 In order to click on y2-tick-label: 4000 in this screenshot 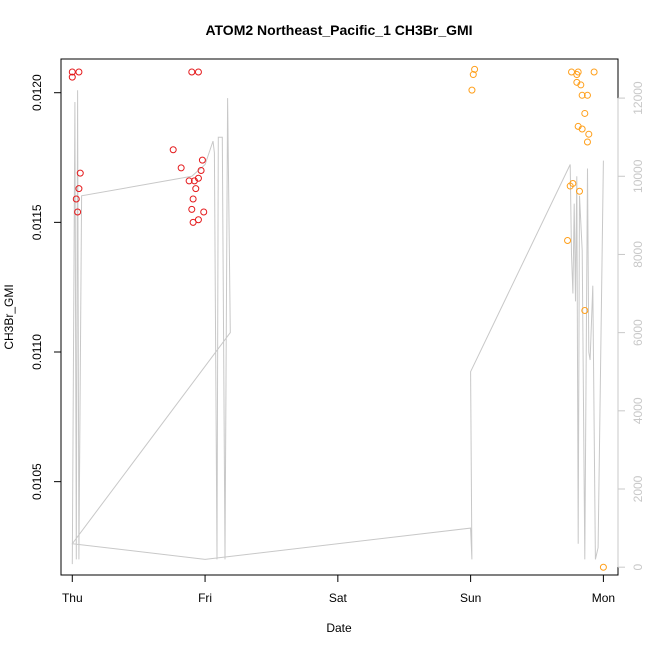, I will do `click(638, 410)`.